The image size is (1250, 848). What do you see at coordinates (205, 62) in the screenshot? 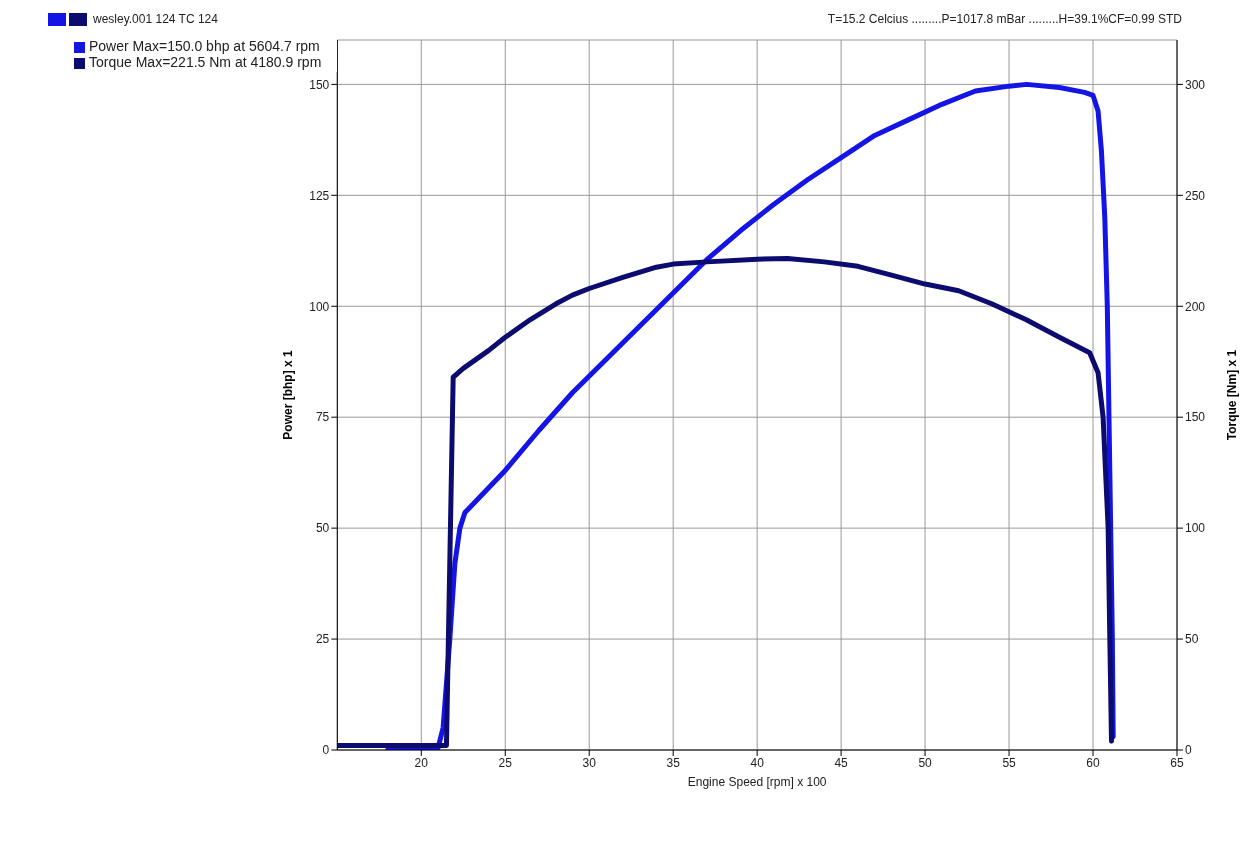
I see `legend-label: Torque Max=221.5 Nm at 4180.9 rpm` at bounding box center [205, 62].